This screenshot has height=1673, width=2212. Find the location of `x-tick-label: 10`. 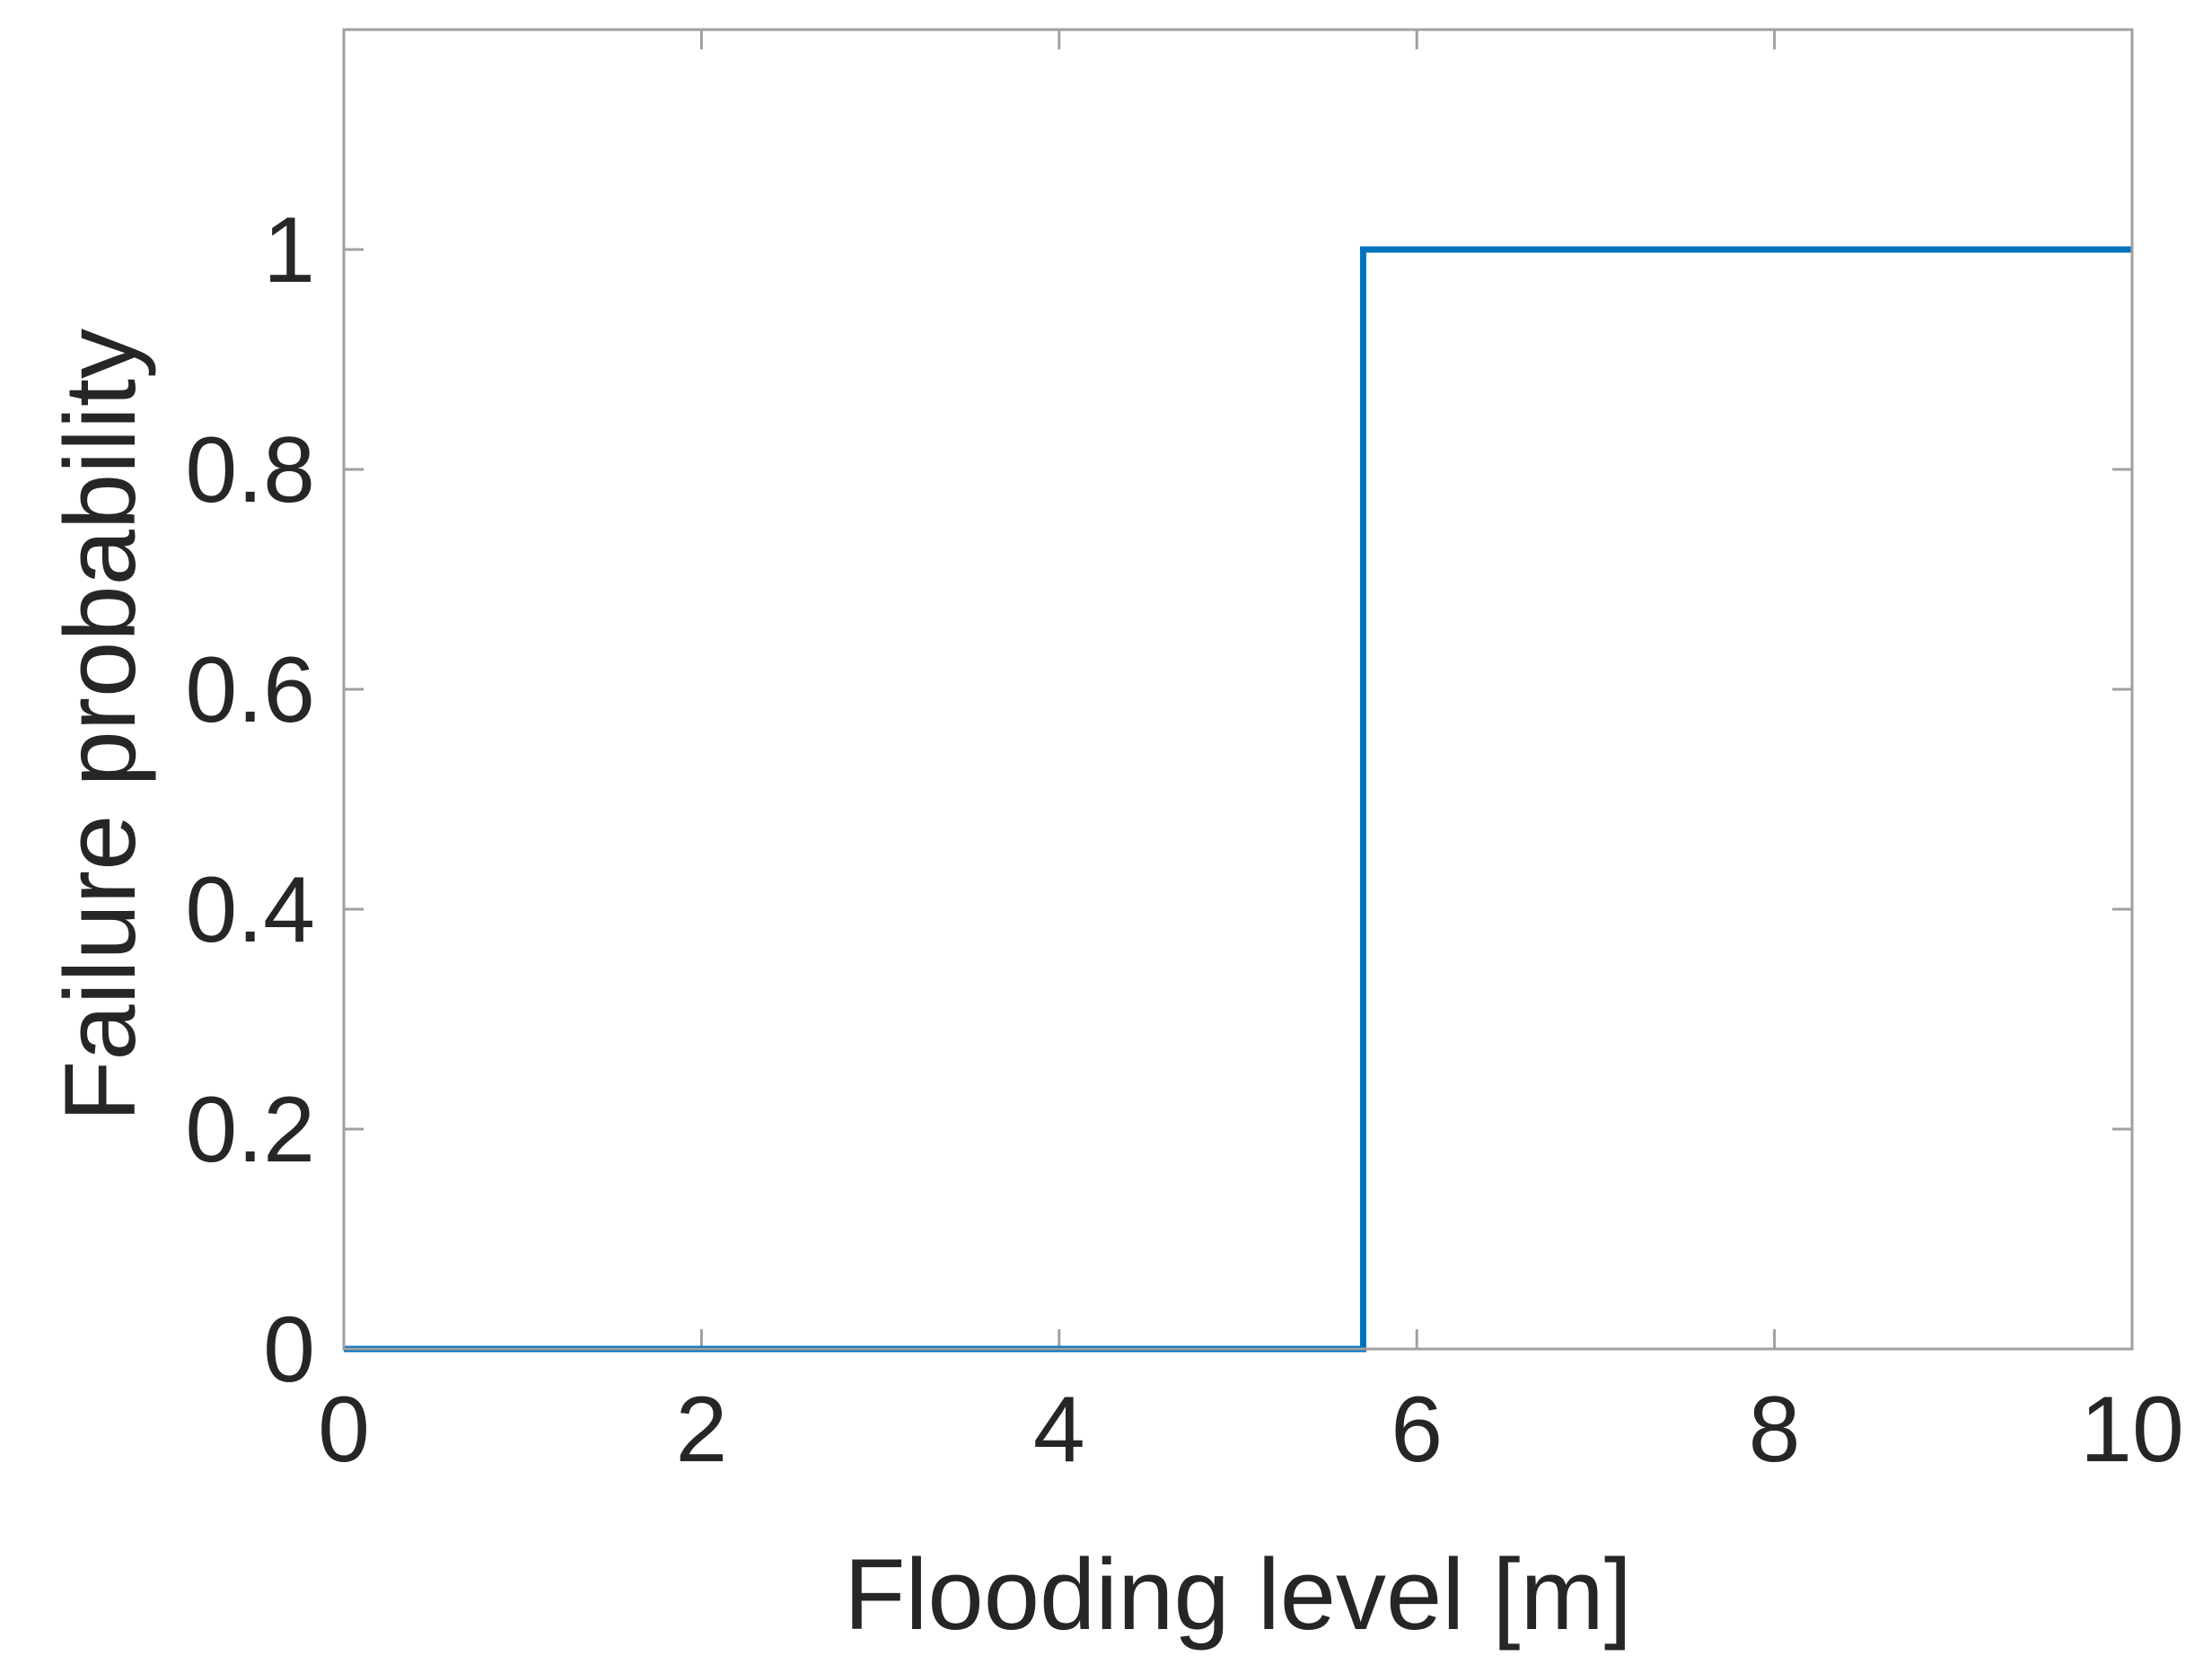

x-tick-label: 10 is located at coordinates (2132, 1430).